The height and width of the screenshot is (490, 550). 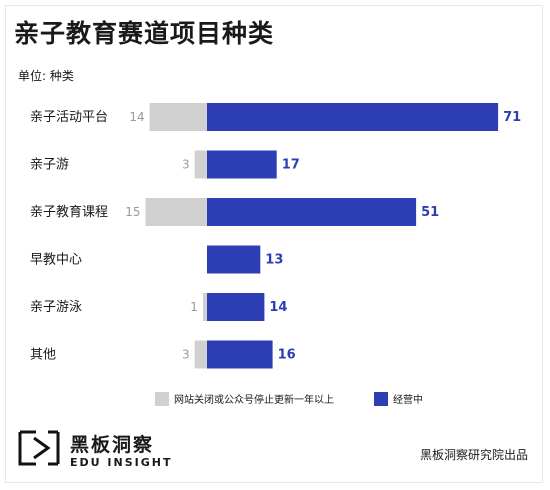 I want to click on operating-value-label: 14, so click(x=278, y=307).